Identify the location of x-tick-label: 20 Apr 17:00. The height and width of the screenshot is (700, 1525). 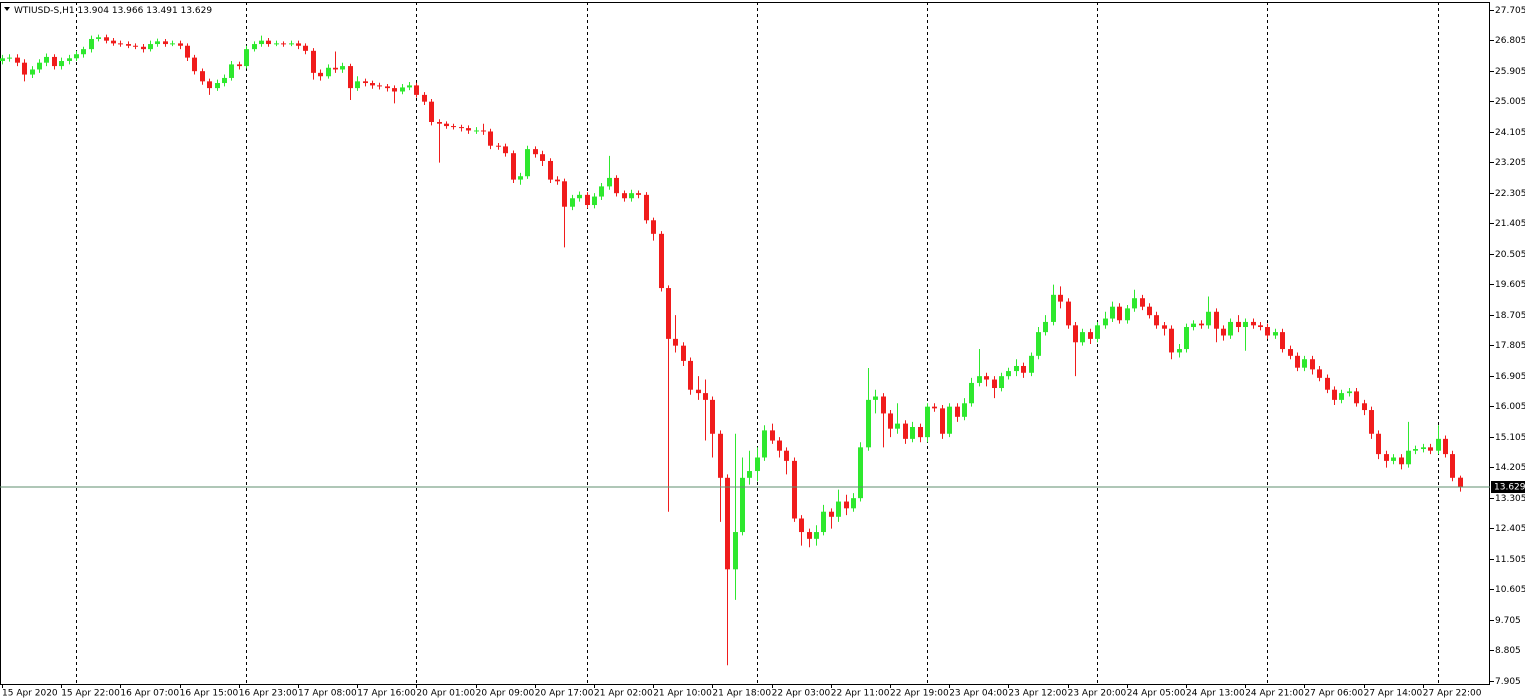
(564, 694).